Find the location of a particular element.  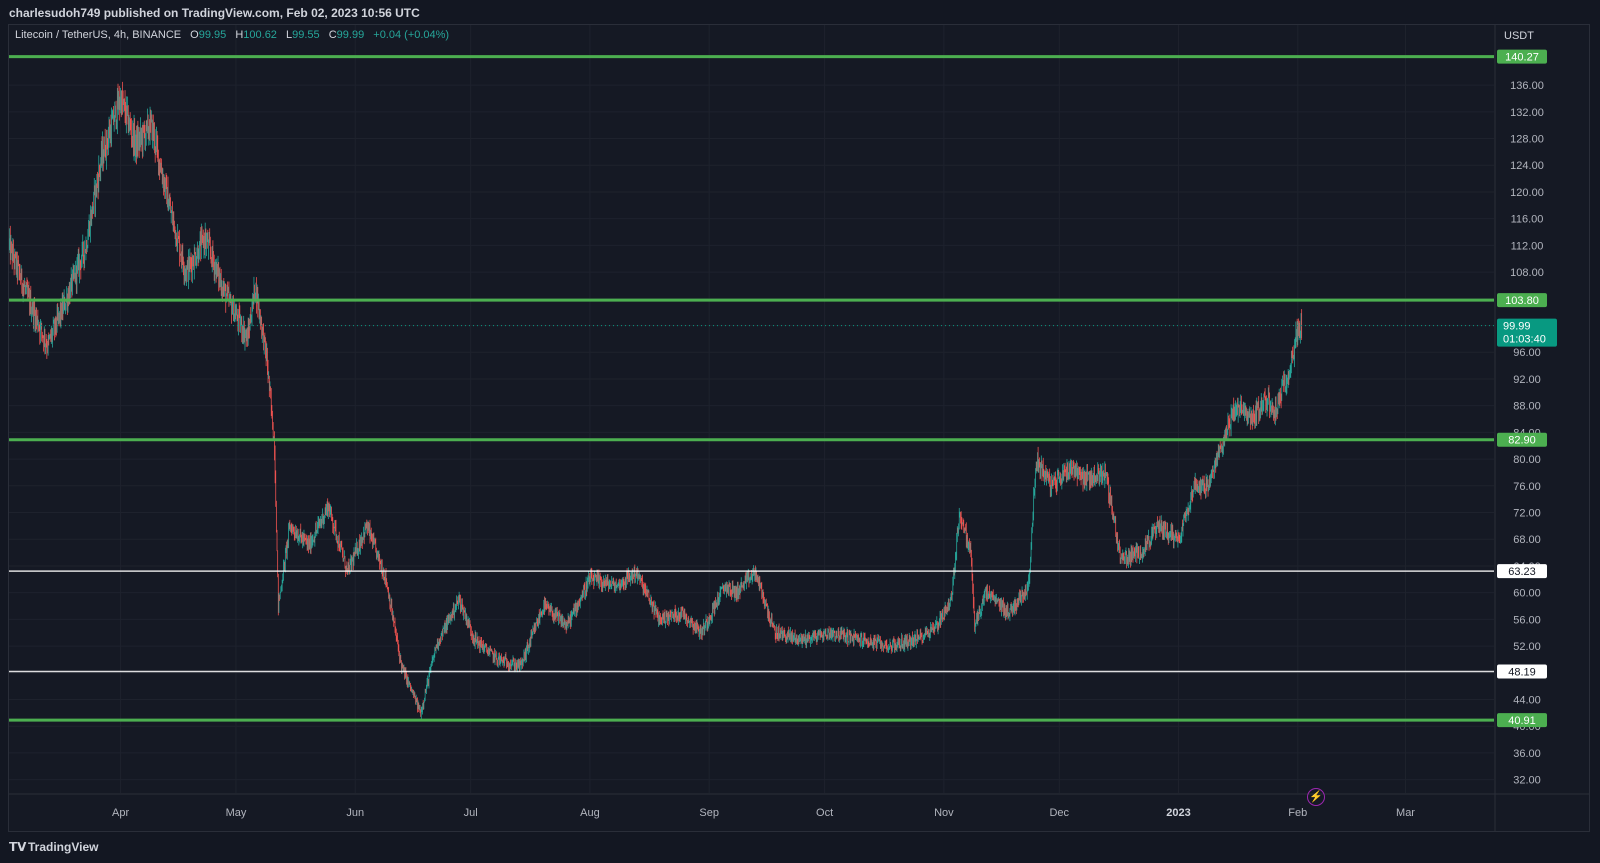

level-label: 48.19 is located at coordinates (1522, 673).